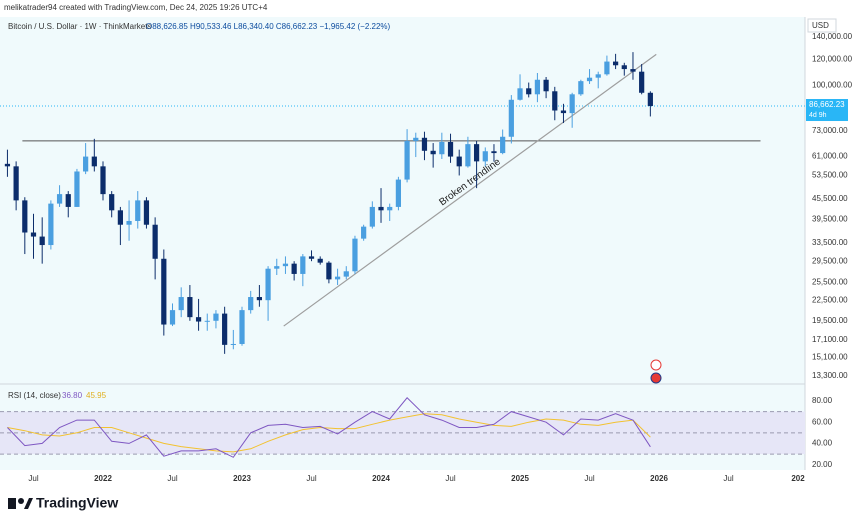 The height and width of the screenshot is (521, 860). I want to click on y-tick-label: 33,500.00, so click(830, 242).